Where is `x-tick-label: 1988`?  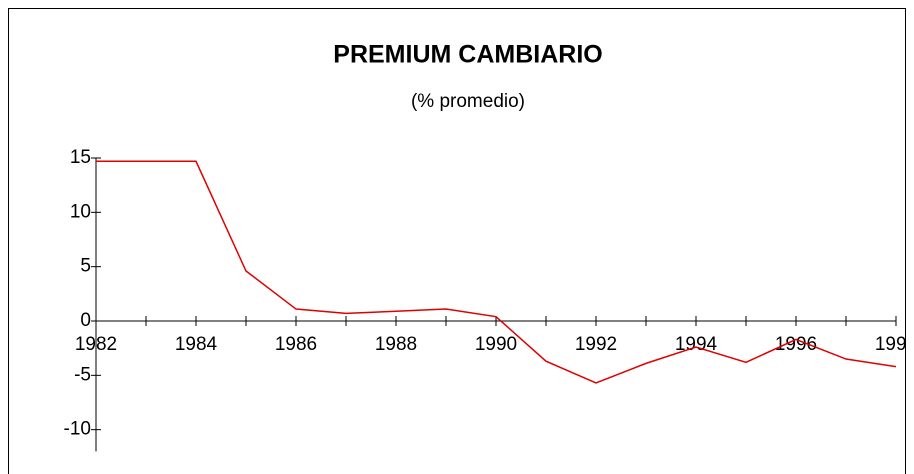 x-tick-label: 1988 is located at coordinates (396, 344).